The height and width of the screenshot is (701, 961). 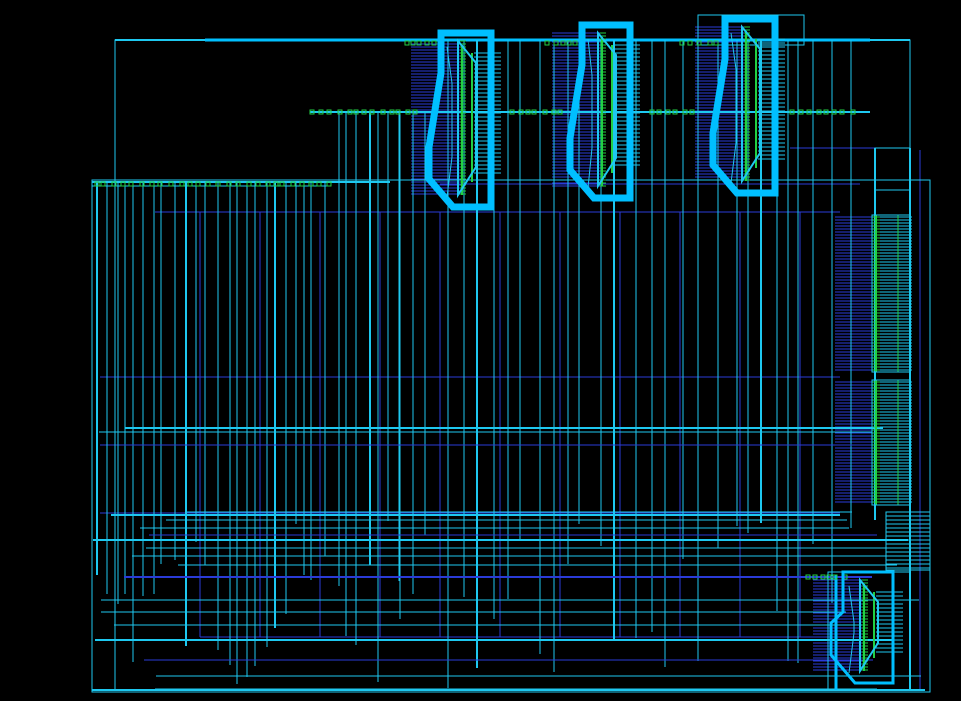 I want to click on register-bank-lower, so click(x=891, y=442).